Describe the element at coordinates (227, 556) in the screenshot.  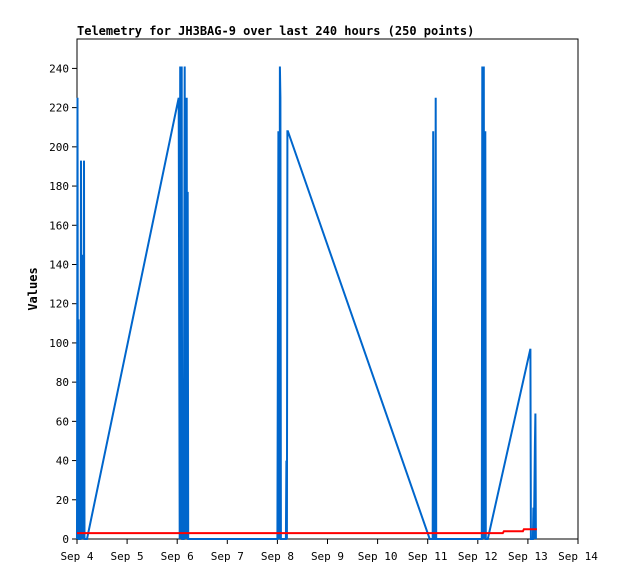
I see `x-tick-label: Sep 7` at that location.